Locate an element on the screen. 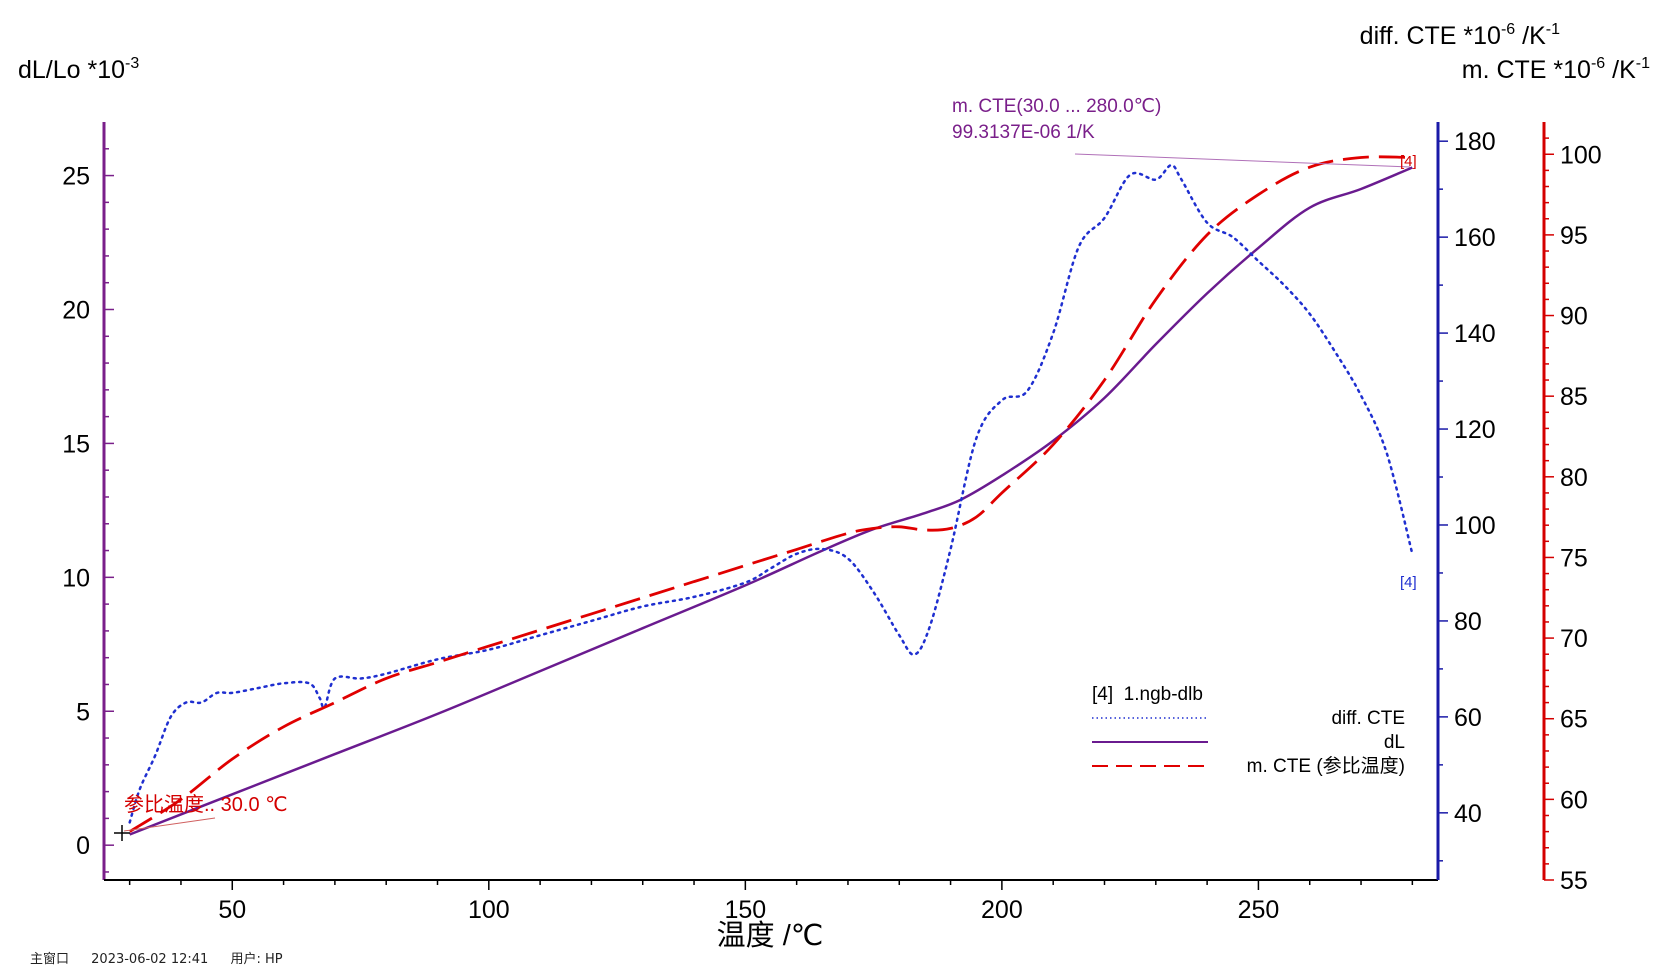 The height and width of the screenshot is (978, 1662). mcte-annotation-leader is located at coordinates (1242, 160).